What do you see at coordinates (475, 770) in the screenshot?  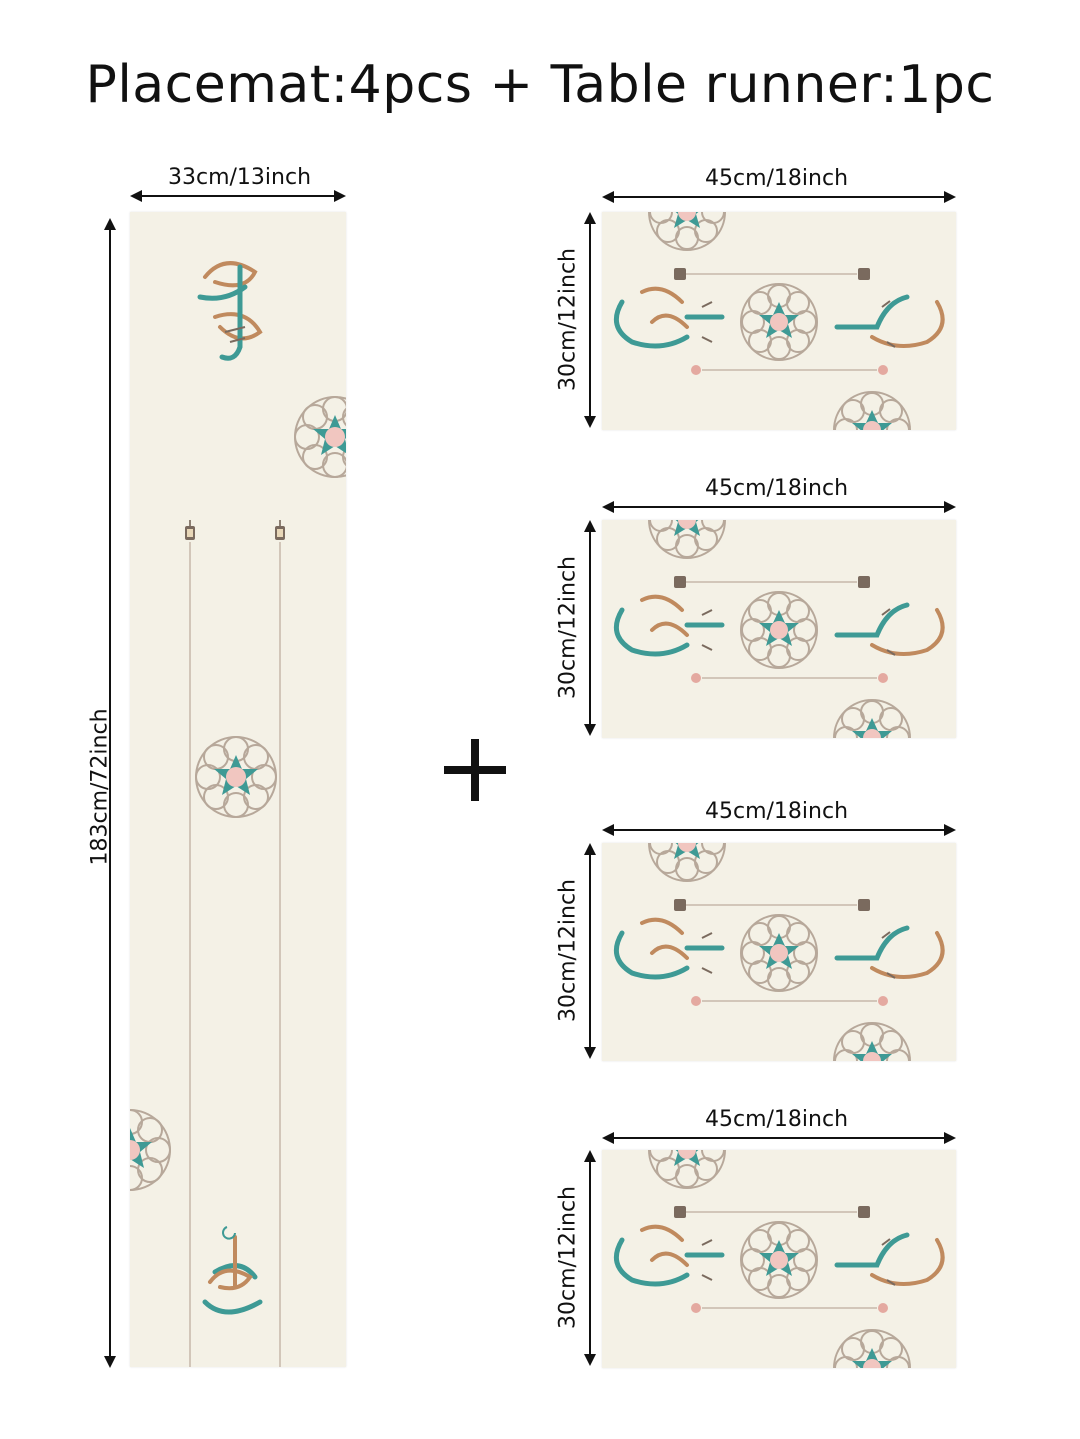 I see `plus-icon` at bounding box center [475, 770].